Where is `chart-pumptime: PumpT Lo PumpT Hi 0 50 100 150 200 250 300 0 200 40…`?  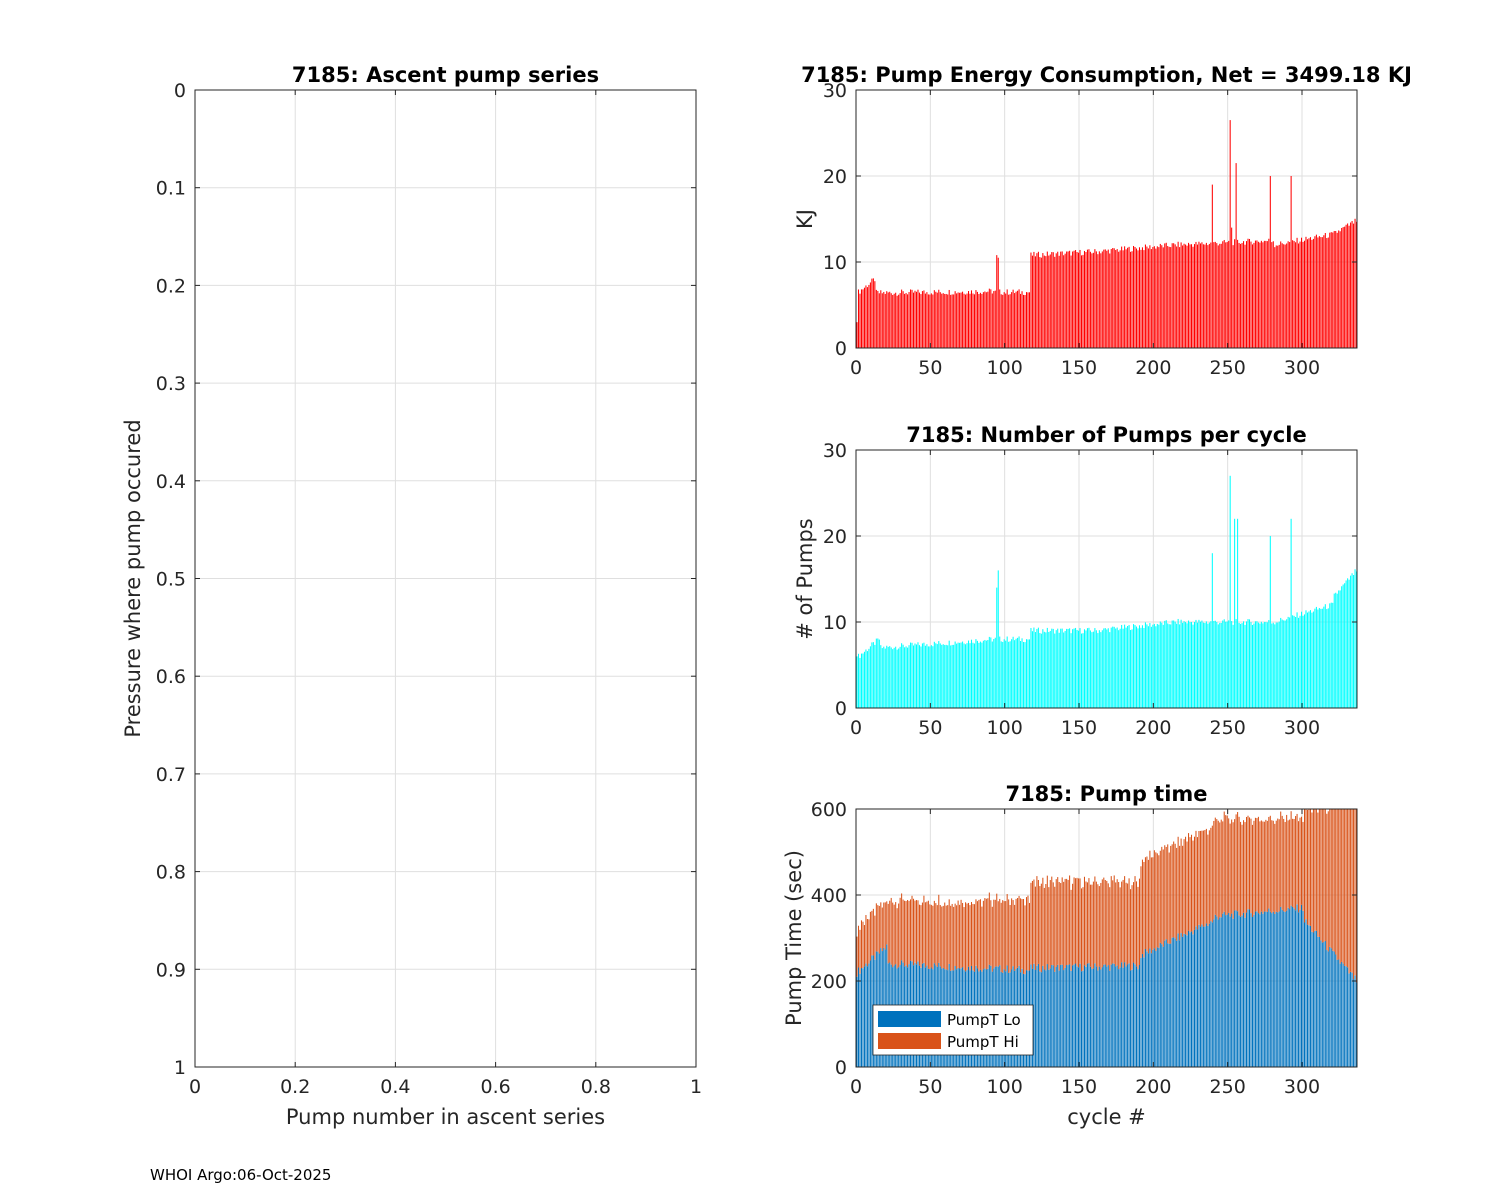
chart-pumptime: PumpT Lo PumpT Hi 0 50 100 150 200 250 300 0 200 40… is located at coordinates (1070, 955).